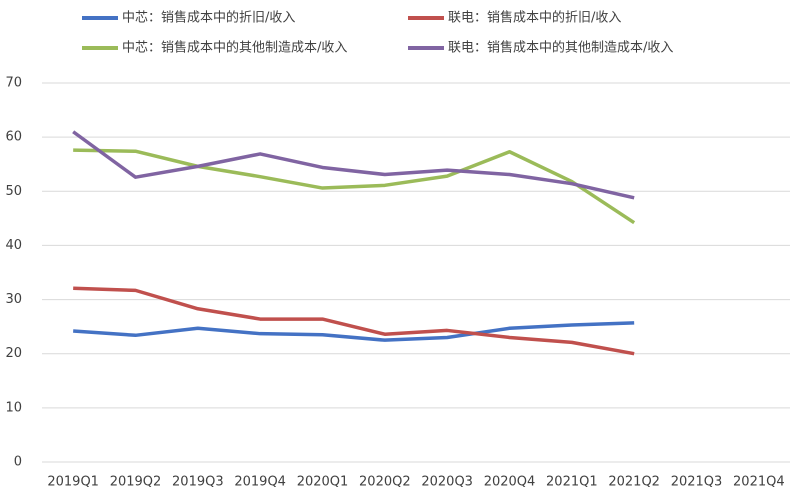  Describe the element at coordinates (73, 482) in the screenshot. I see `x-tick-label: 2019Q1` at that location.